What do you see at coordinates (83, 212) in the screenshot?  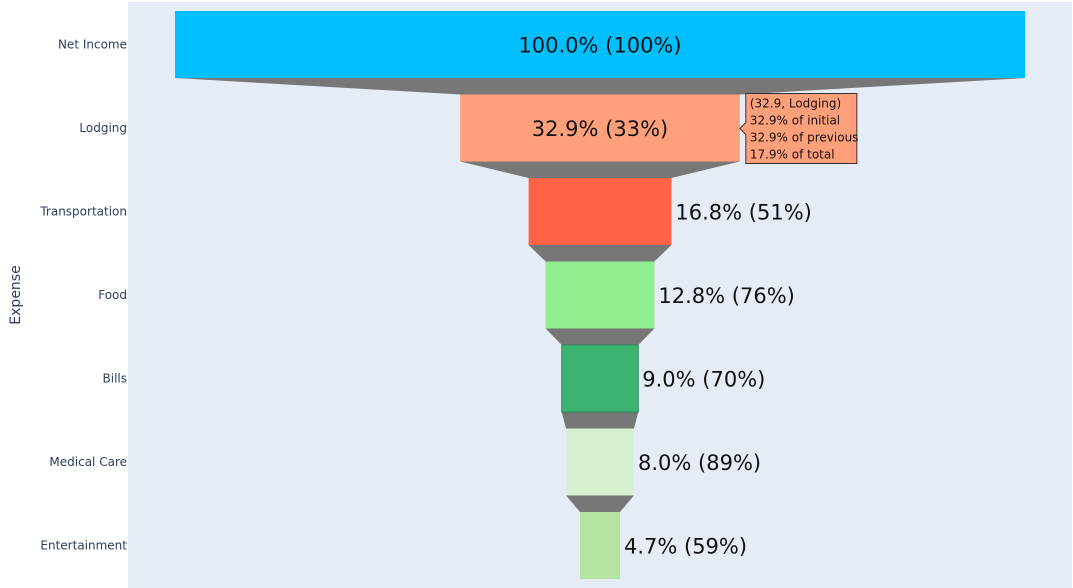 I see `category-label-transportation: Transportation` at bounding box center [83, 212].